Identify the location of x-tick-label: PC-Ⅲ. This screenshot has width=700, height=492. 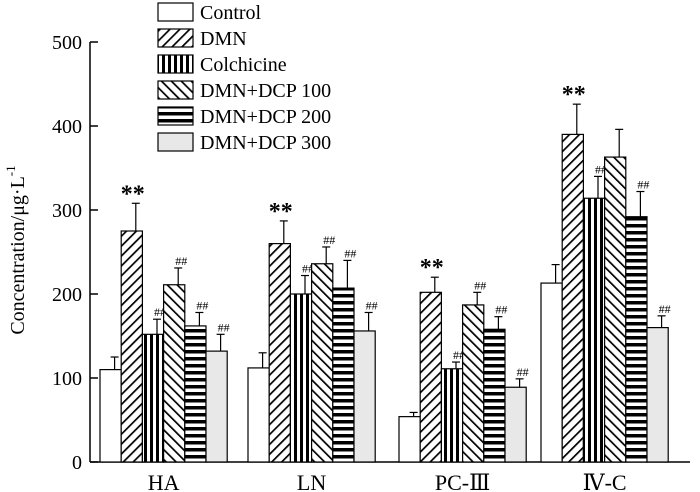
(462, 481).